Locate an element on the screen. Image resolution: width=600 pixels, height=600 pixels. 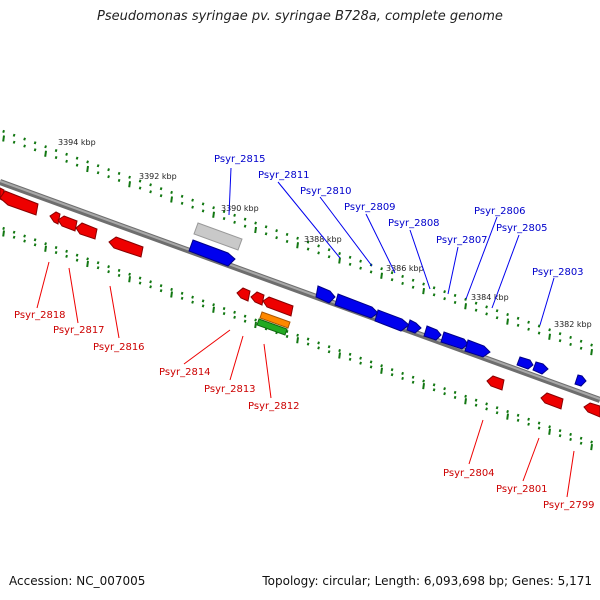
gene-label: Psyr_2809 is located at coordinates (370, 207).